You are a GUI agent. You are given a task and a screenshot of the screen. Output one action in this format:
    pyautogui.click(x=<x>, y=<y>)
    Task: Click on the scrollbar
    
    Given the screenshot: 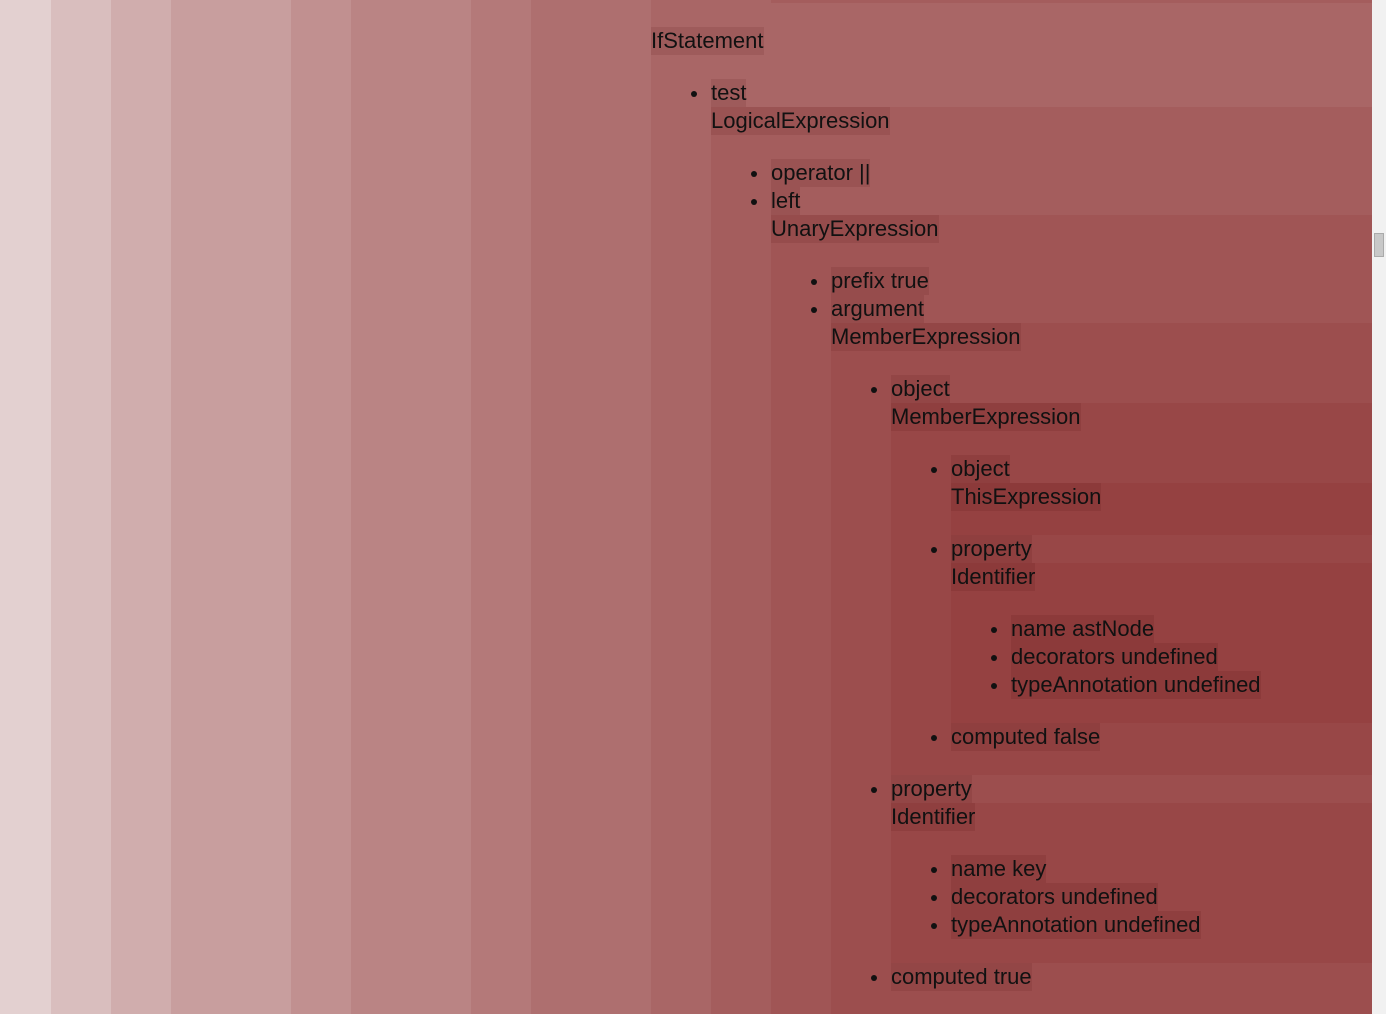 What is the action you would take?
    pyautogui.click(x=1379, y=507)
    